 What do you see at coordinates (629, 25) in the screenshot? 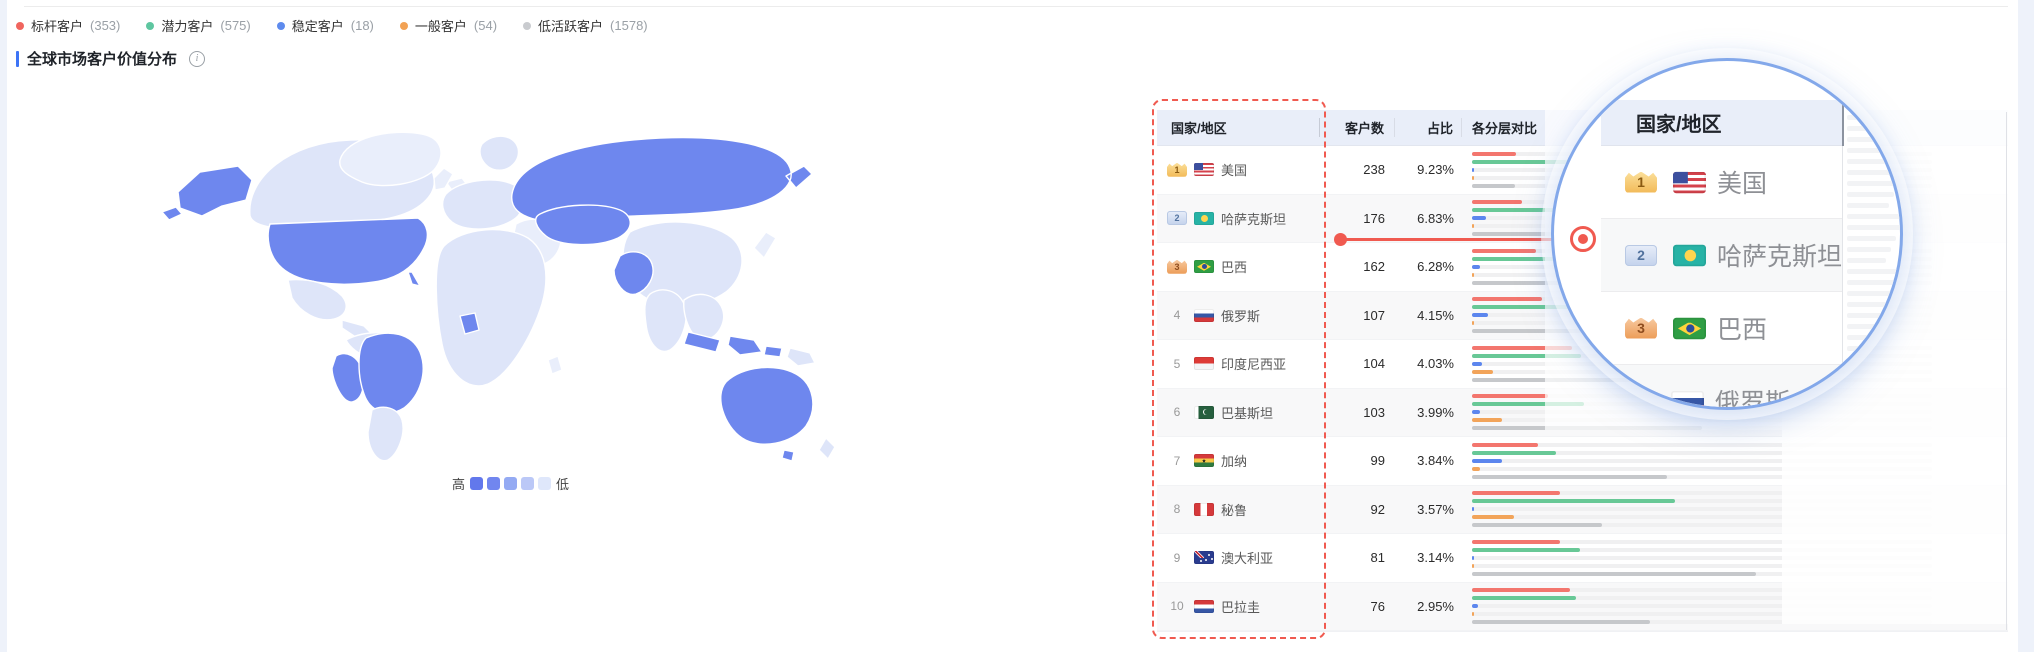
I see `tier-legend-count: (1578)` at bounding box center [629, 25].